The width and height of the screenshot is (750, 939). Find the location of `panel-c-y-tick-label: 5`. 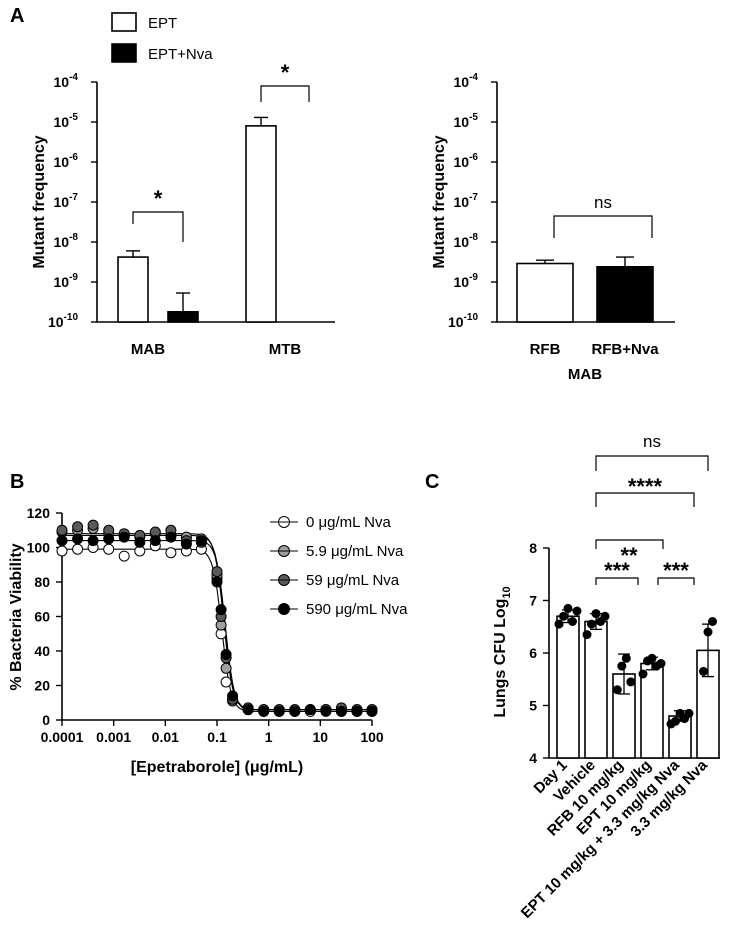

panel-c-y-tick-label: 5 is located at coordinates (533, 706).